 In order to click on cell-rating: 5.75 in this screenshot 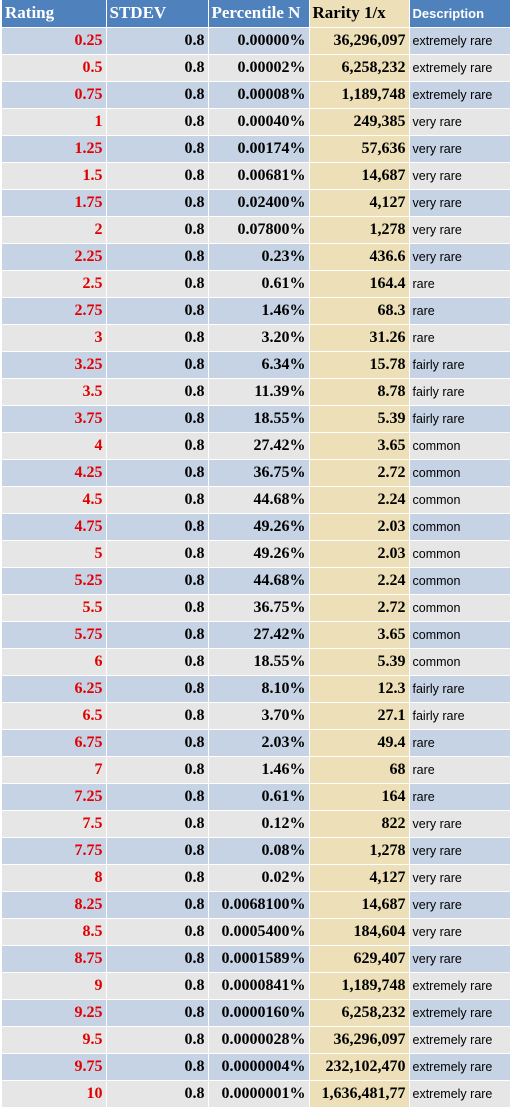, I will do `click(54, 635)`.